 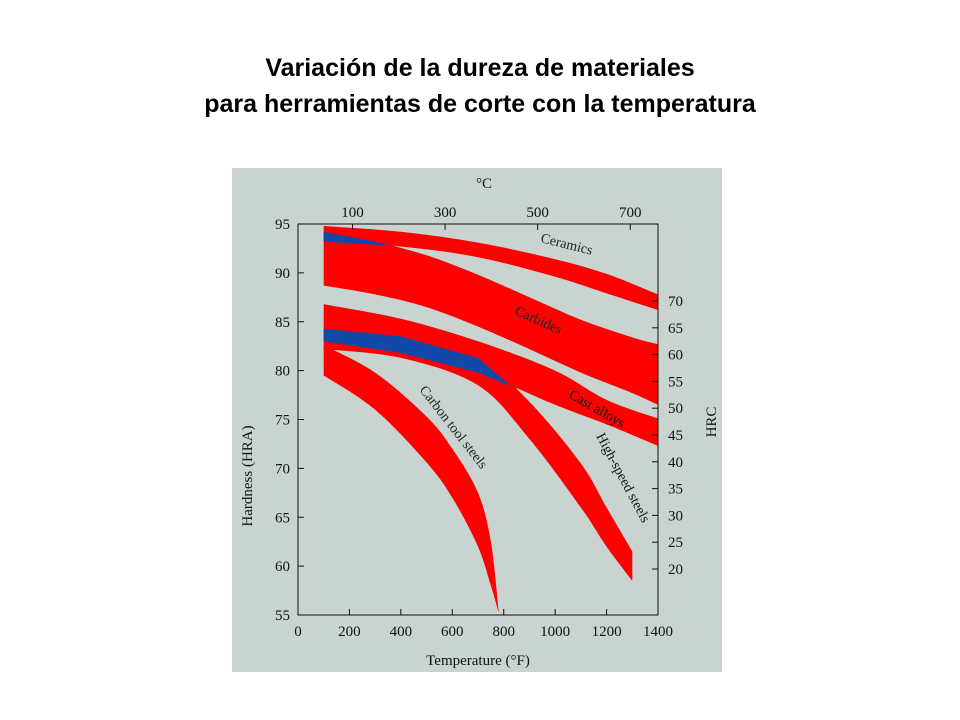 What do you see at coordinates (282, 372) in the screenshot?
I see `y-tick-label: 80` at bounding box center [282, 372].